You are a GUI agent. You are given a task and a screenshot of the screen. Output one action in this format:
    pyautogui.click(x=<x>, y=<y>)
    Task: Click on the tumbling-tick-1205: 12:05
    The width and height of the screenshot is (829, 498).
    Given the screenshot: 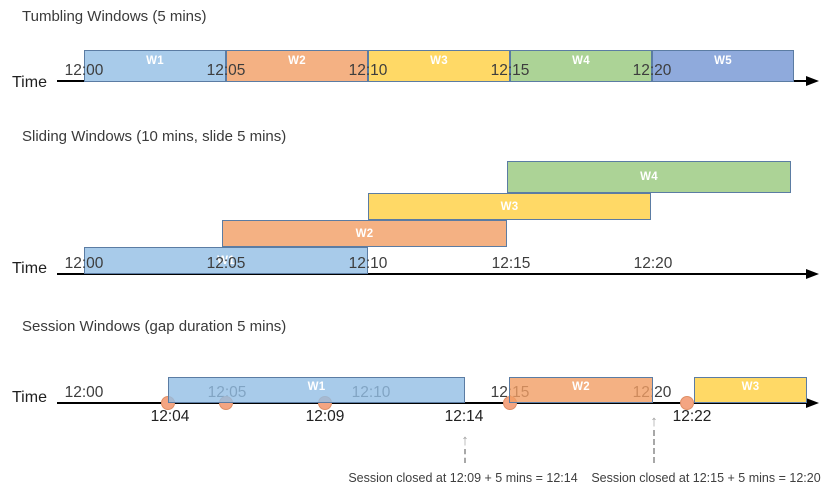 What is the action you would take?
    pyautogui.click(x=226, y=70)
    